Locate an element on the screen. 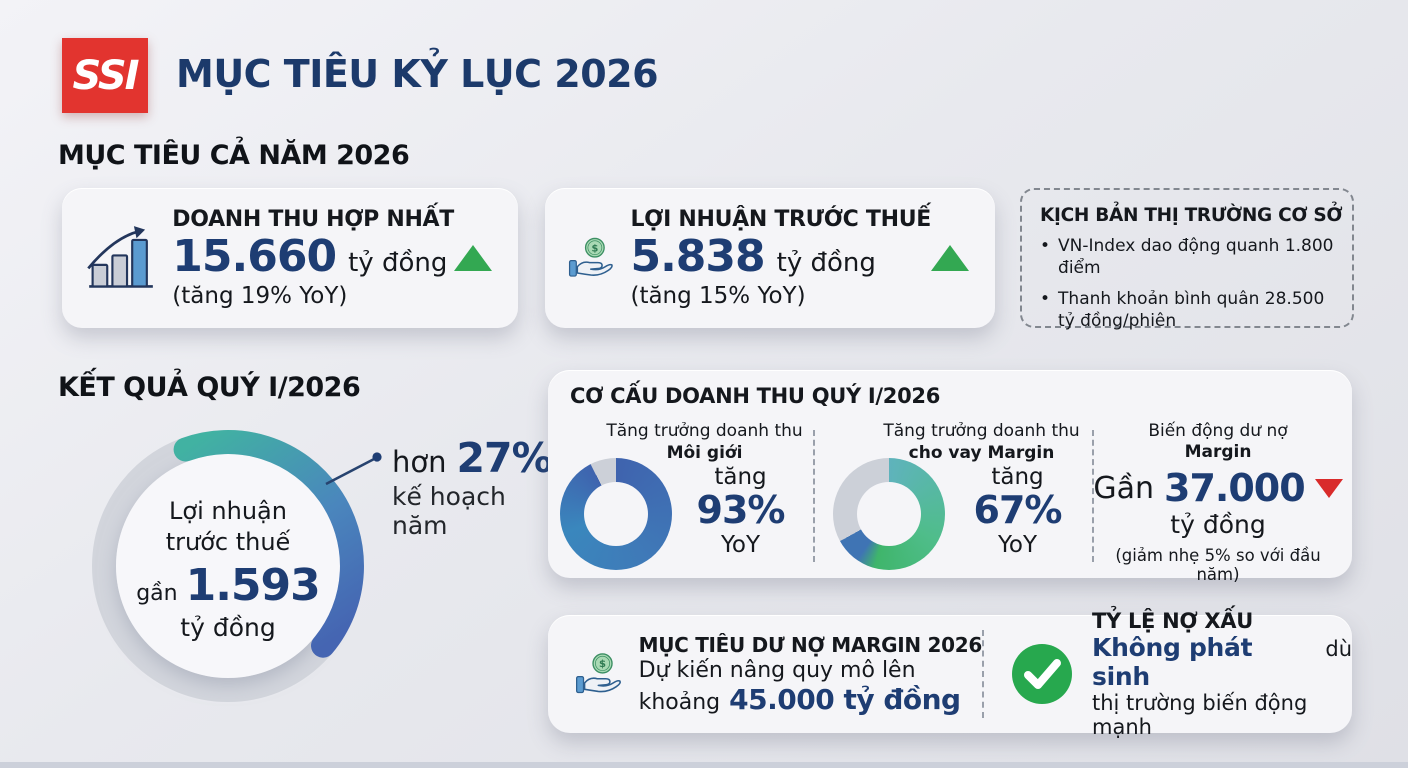  margin-lending-label-line1: Tăng trưởng doanh thu is located at coordinates (981, 431).